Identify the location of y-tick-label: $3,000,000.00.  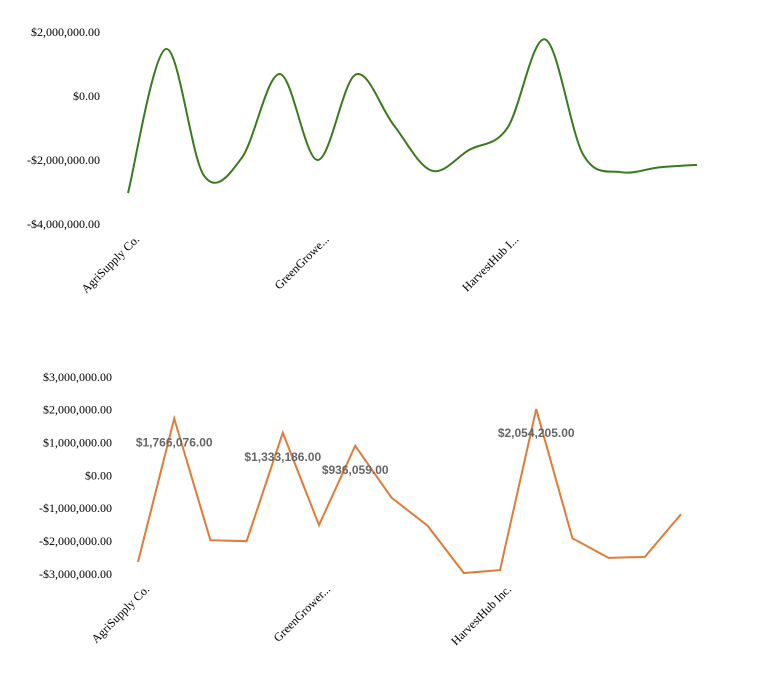
(77, 377).